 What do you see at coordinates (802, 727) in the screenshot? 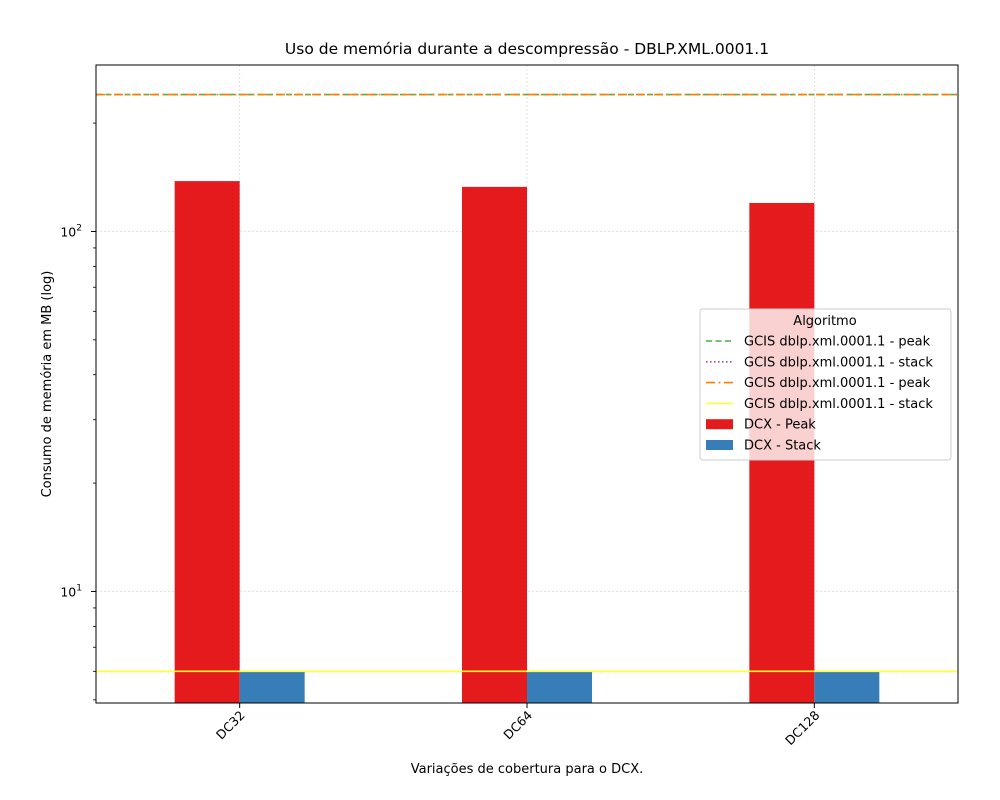
I see `x-tick-label: DC128` at bounding box center [802, 727].